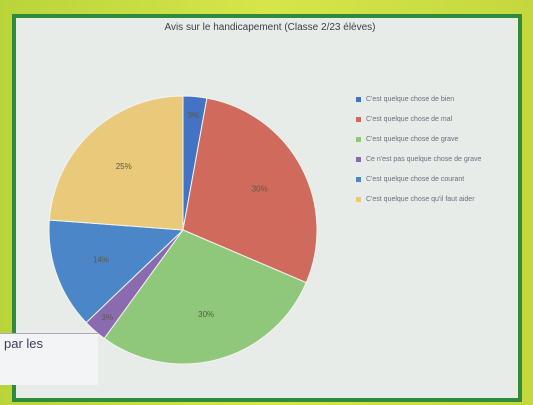  I want to click on overlay-note: par les, so click(49, 359).